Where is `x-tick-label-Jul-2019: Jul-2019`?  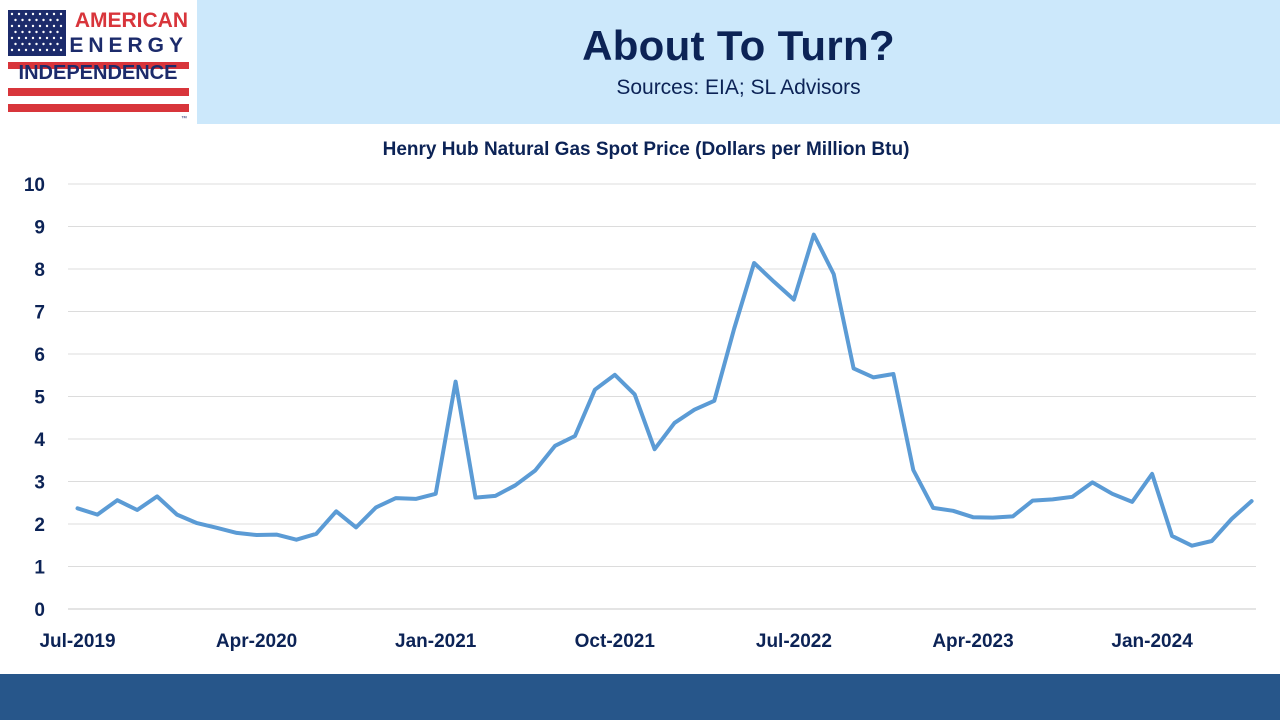 x-tick-label-Jul-2019: Jul-2019 is located at coordinates (77, 641).